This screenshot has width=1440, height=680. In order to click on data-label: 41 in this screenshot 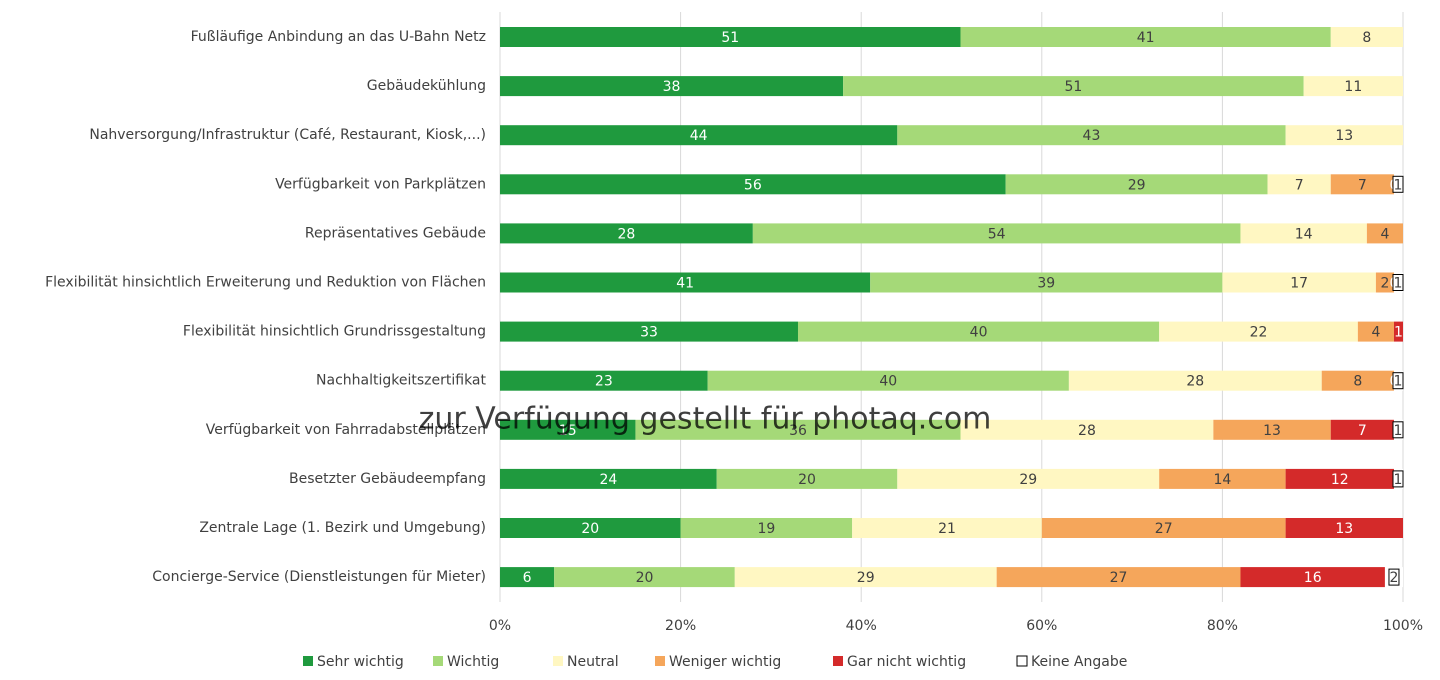, I will do `click(685, 284)`.